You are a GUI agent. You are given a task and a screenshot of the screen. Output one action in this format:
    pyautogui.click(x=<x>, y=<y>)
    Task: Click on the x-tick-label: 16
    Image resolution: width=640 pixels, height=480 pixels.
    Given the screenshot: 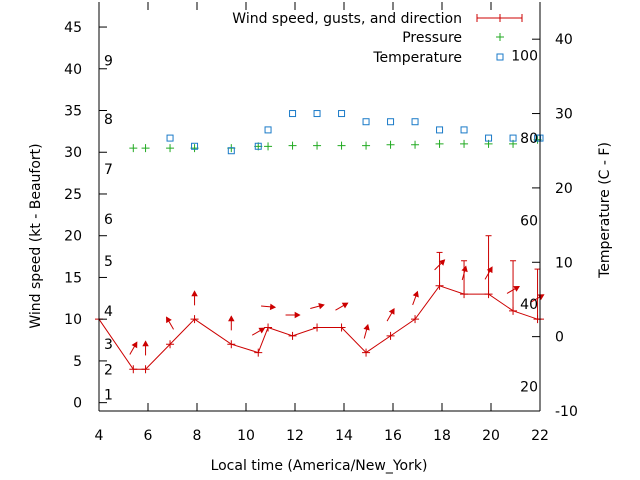 What is the action you would take?
    pyautogui.click(x=393, y=436)
    